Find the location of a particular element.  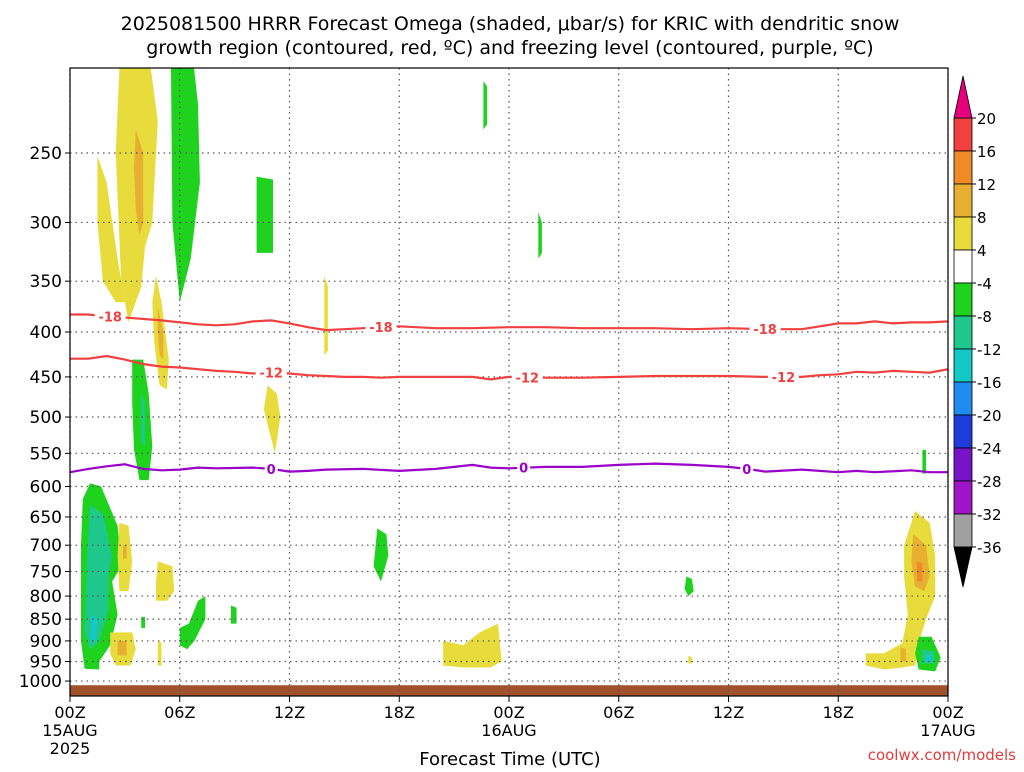

y-tick-label: 350 is located at coordinates (46, 282).